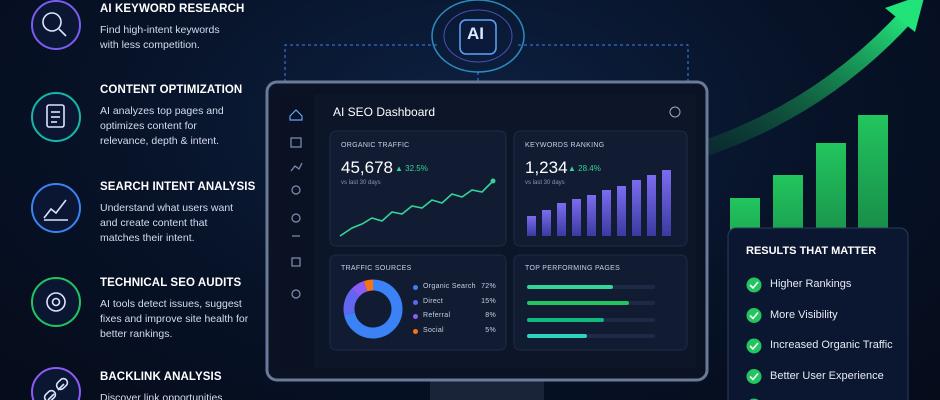 The width and height of the screenshot is (940, 400). What do you see at coordinates (375, 145) in the screenshot?
I see `card-label: ORGANIC TRAFFIC` at bounding box center [375, 145].